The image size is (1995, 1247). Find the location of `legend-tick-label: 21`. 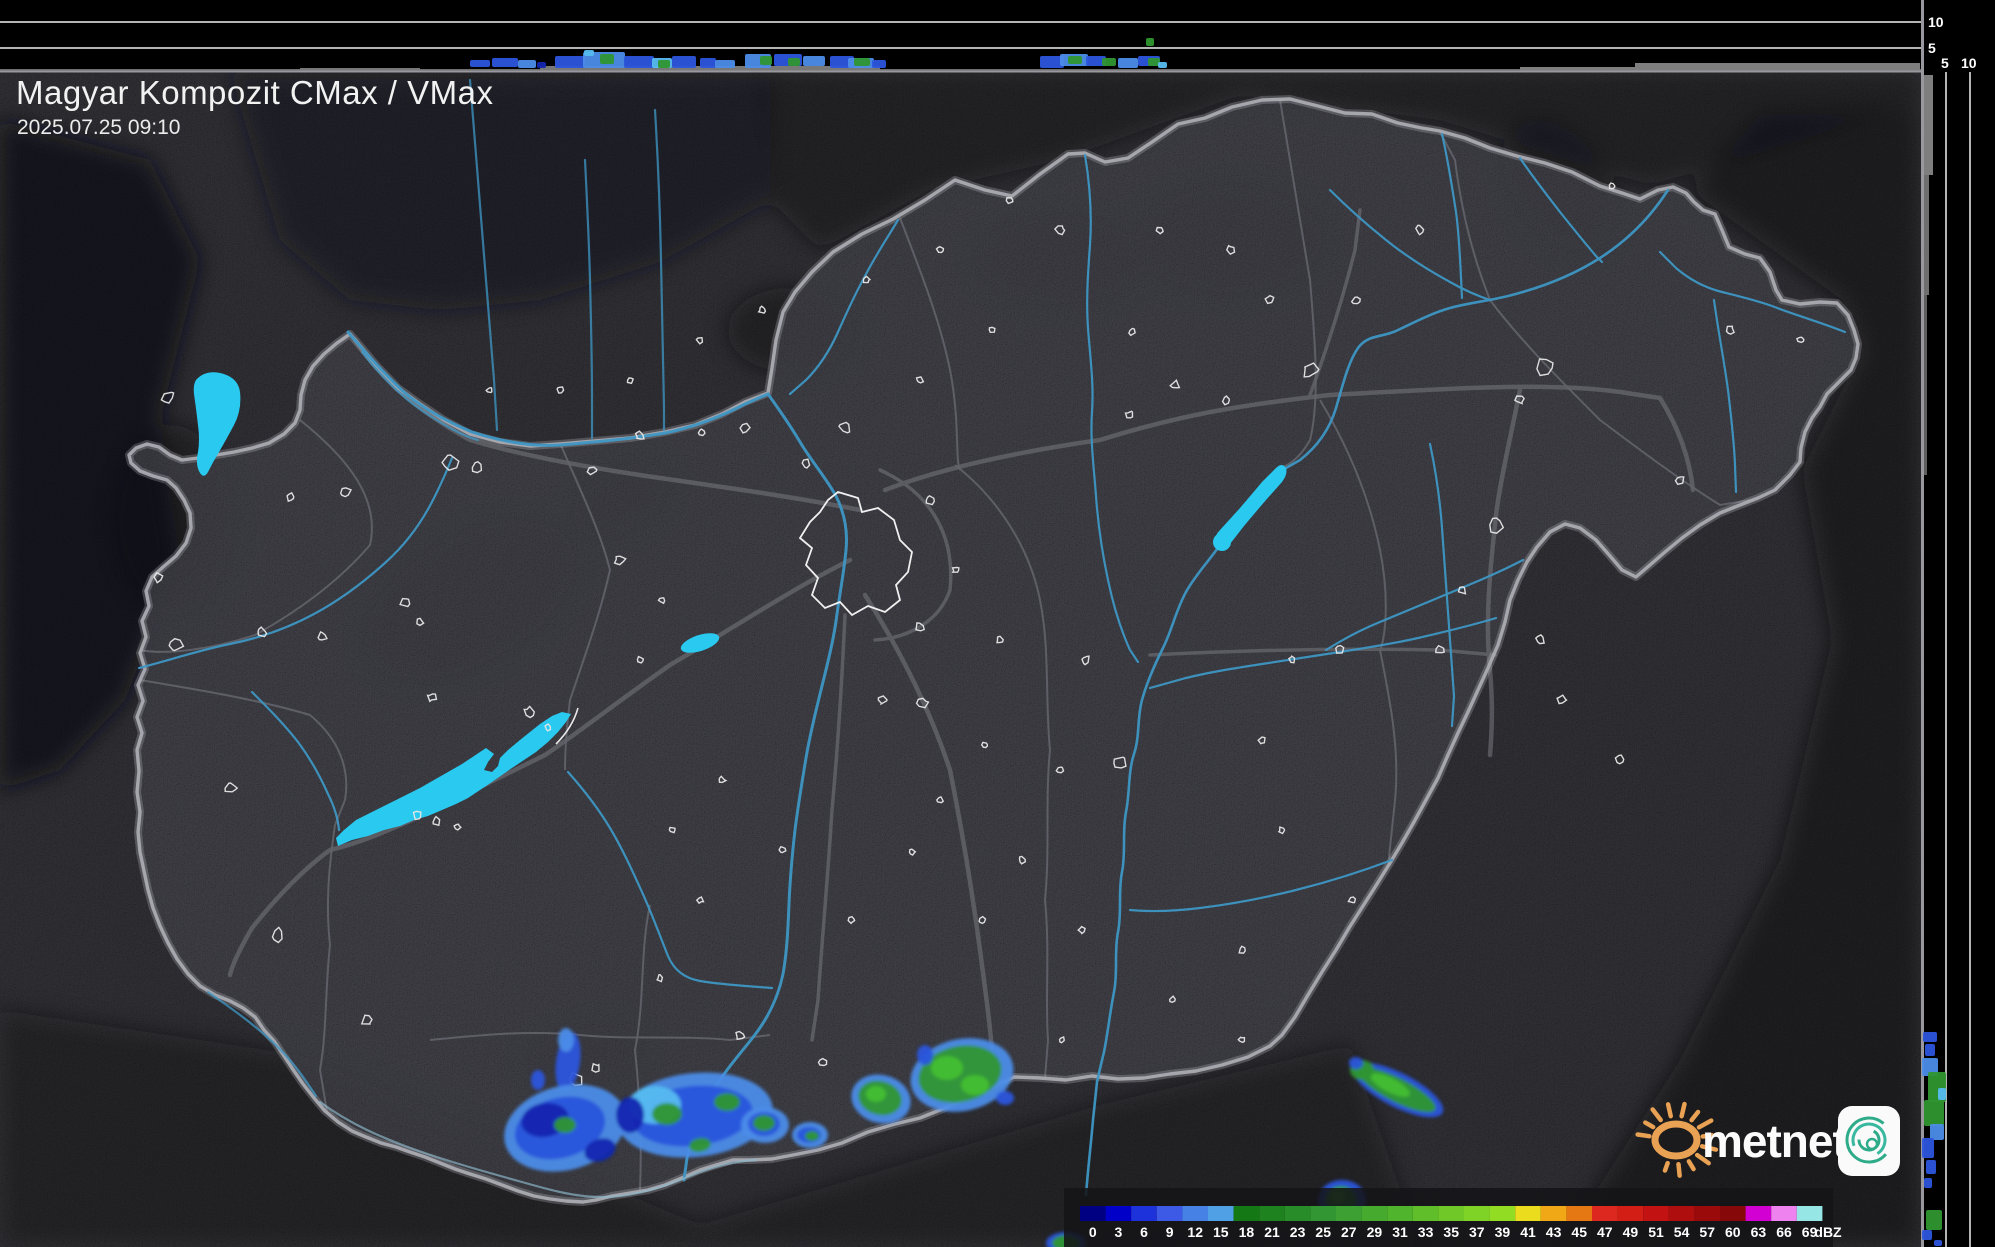

legend-tick-label: 21 is located at coordinates (1272, 1232).